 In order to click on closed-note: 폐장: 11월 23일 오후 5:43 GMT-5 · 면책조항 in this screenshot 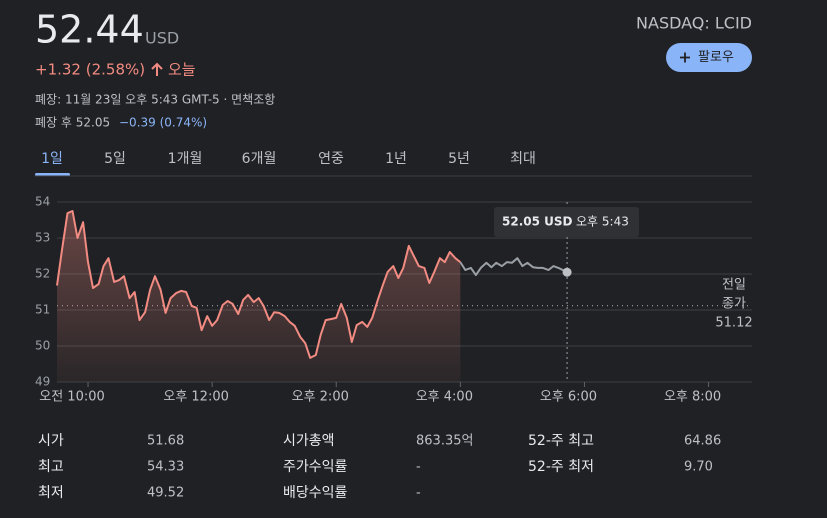, I will do `click(155, 99)`.